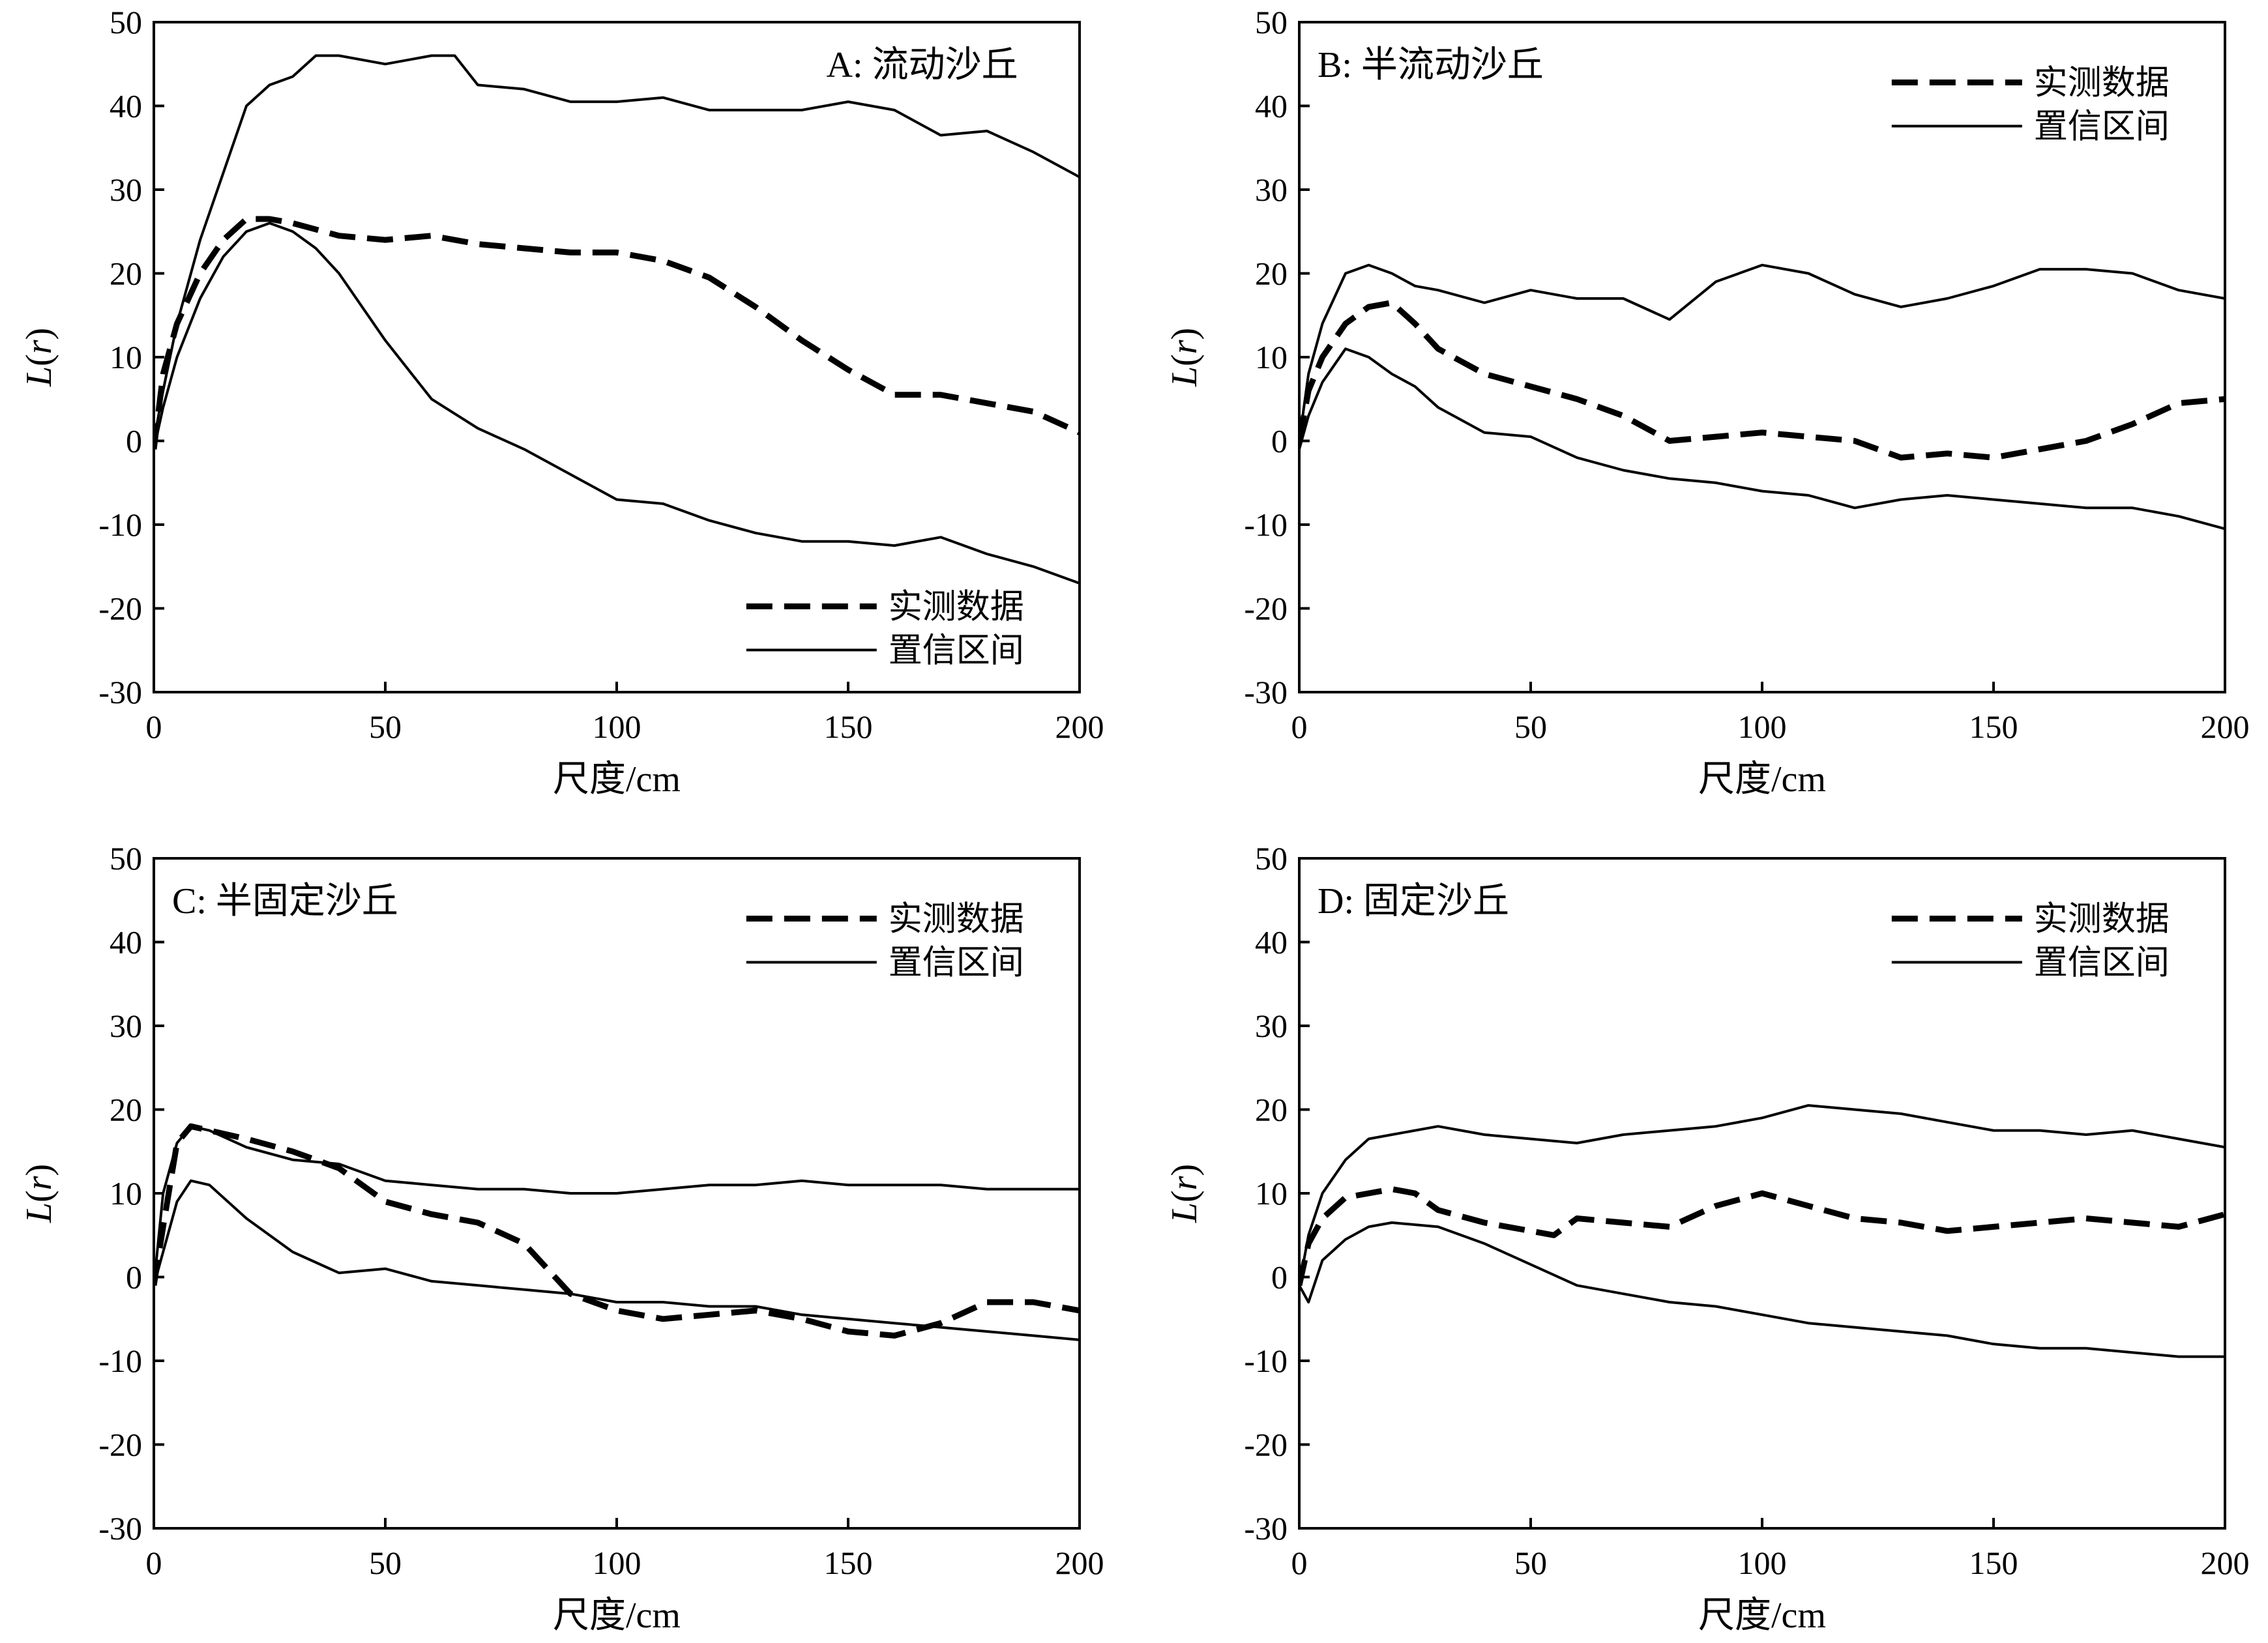  I want to click on panel-title: A: 流动沙丘, so click(922, 65).